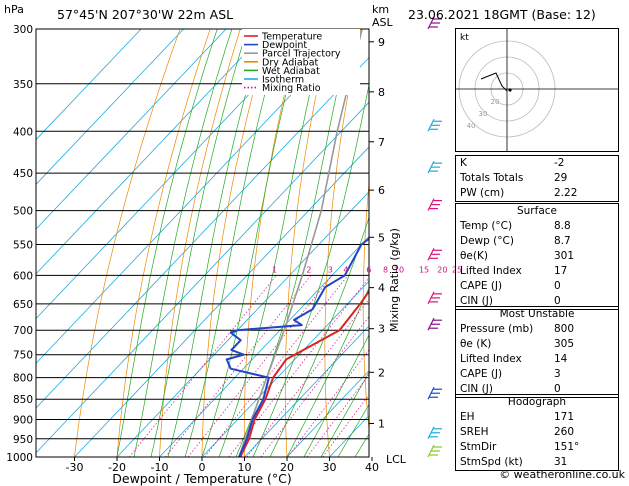 This screenshot has width=629, height=486. What do you see at coordinates (564, 329) in the screenshot?
I see `row-value: 800` at bounding box center [564, 329].